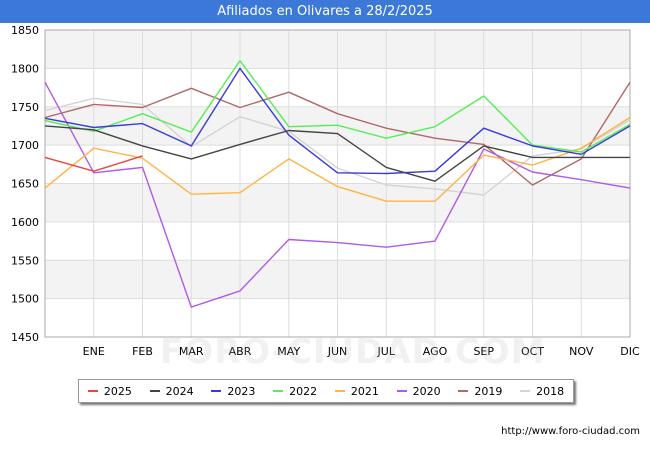 The width and height of the screenshot is (650, 450). I want to click on y-tick-label: 1750, so click(25, 107).